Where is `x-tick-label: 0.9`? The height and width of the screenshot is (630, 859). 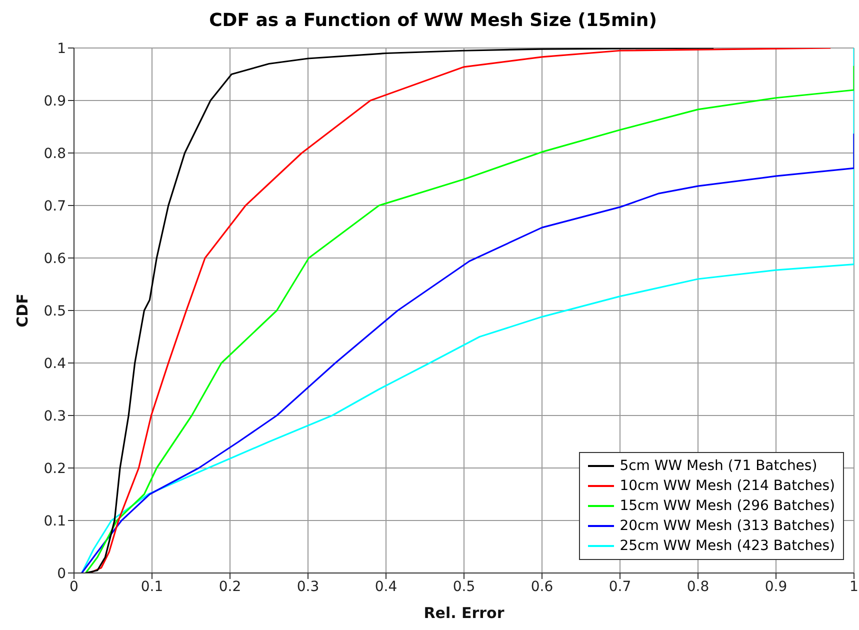 x-tick-label: 0.9 is located at coordinates (776, 586).